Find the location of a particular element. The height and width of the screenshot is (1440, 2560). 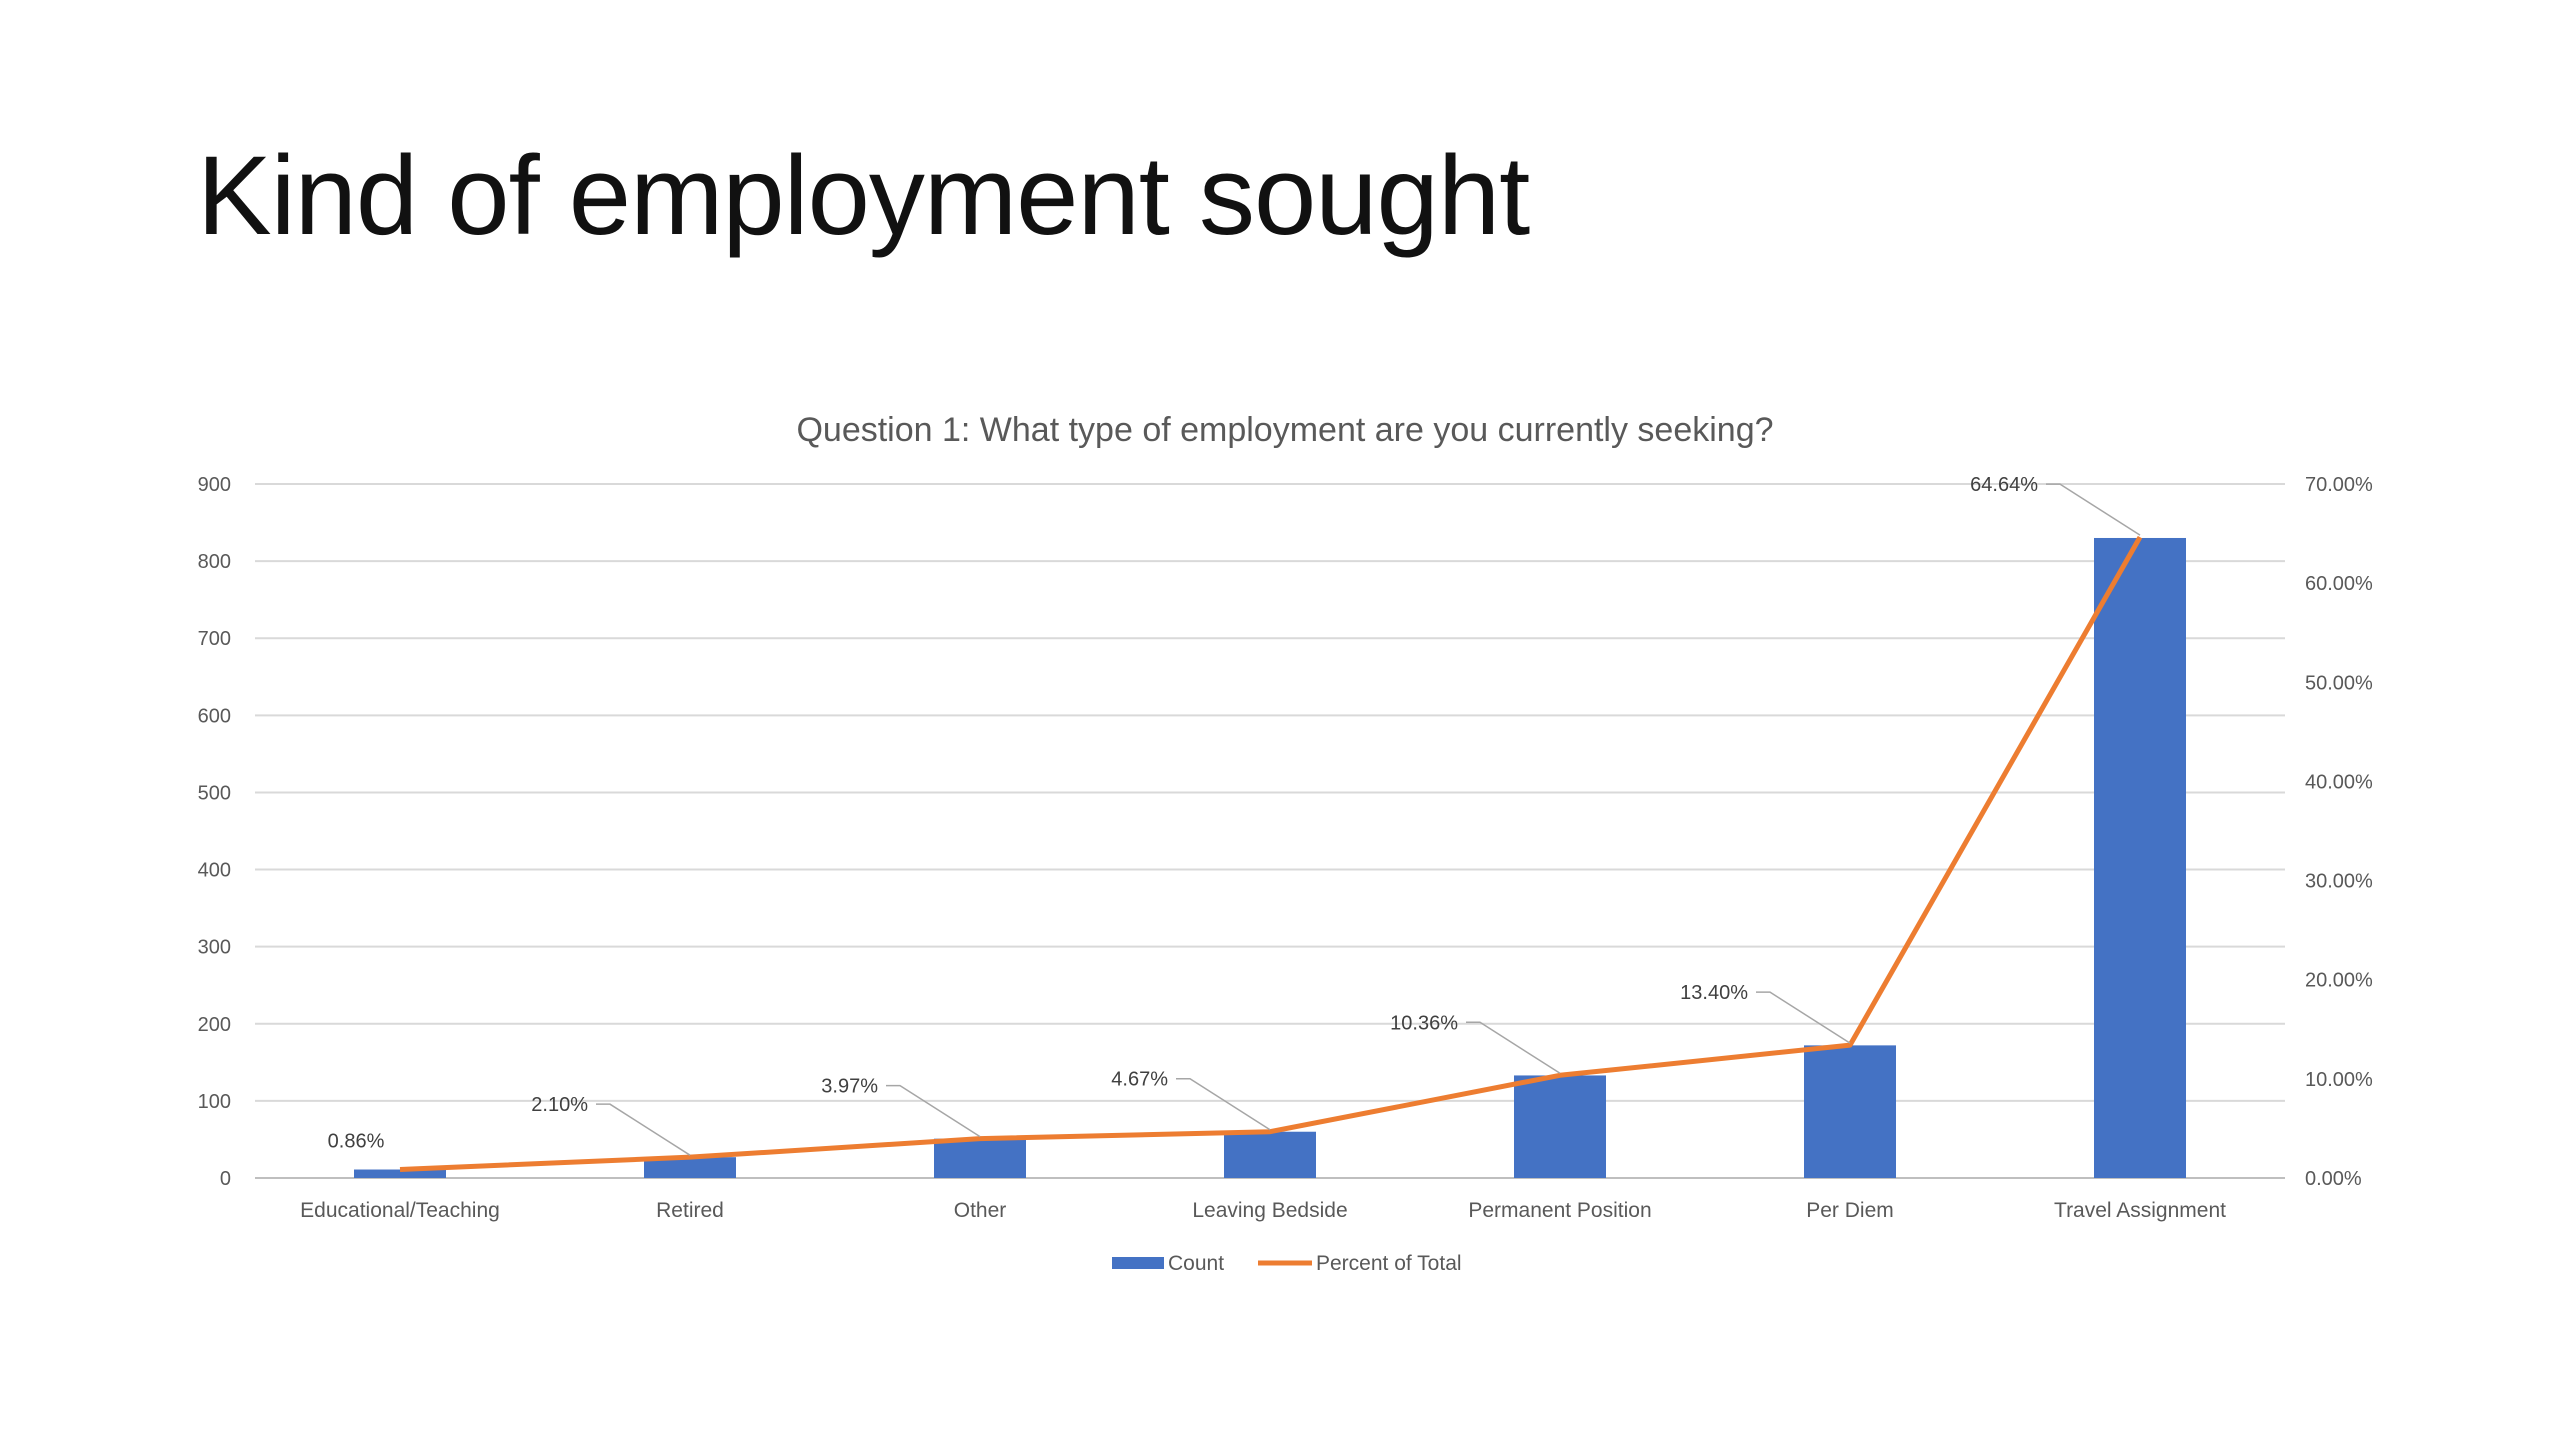

right-tick-label: 20.00% is located at coordinates (2339, 981).